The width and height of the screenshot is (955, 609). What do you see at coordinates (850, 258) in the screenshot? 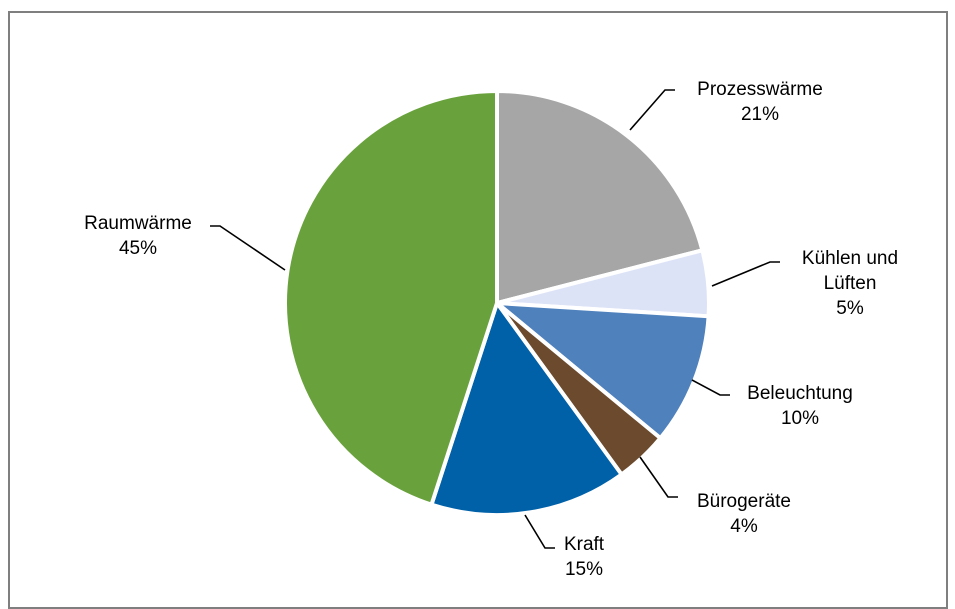
I see `slice-name-label: Kühlen und` at bounding box center [850, 258].